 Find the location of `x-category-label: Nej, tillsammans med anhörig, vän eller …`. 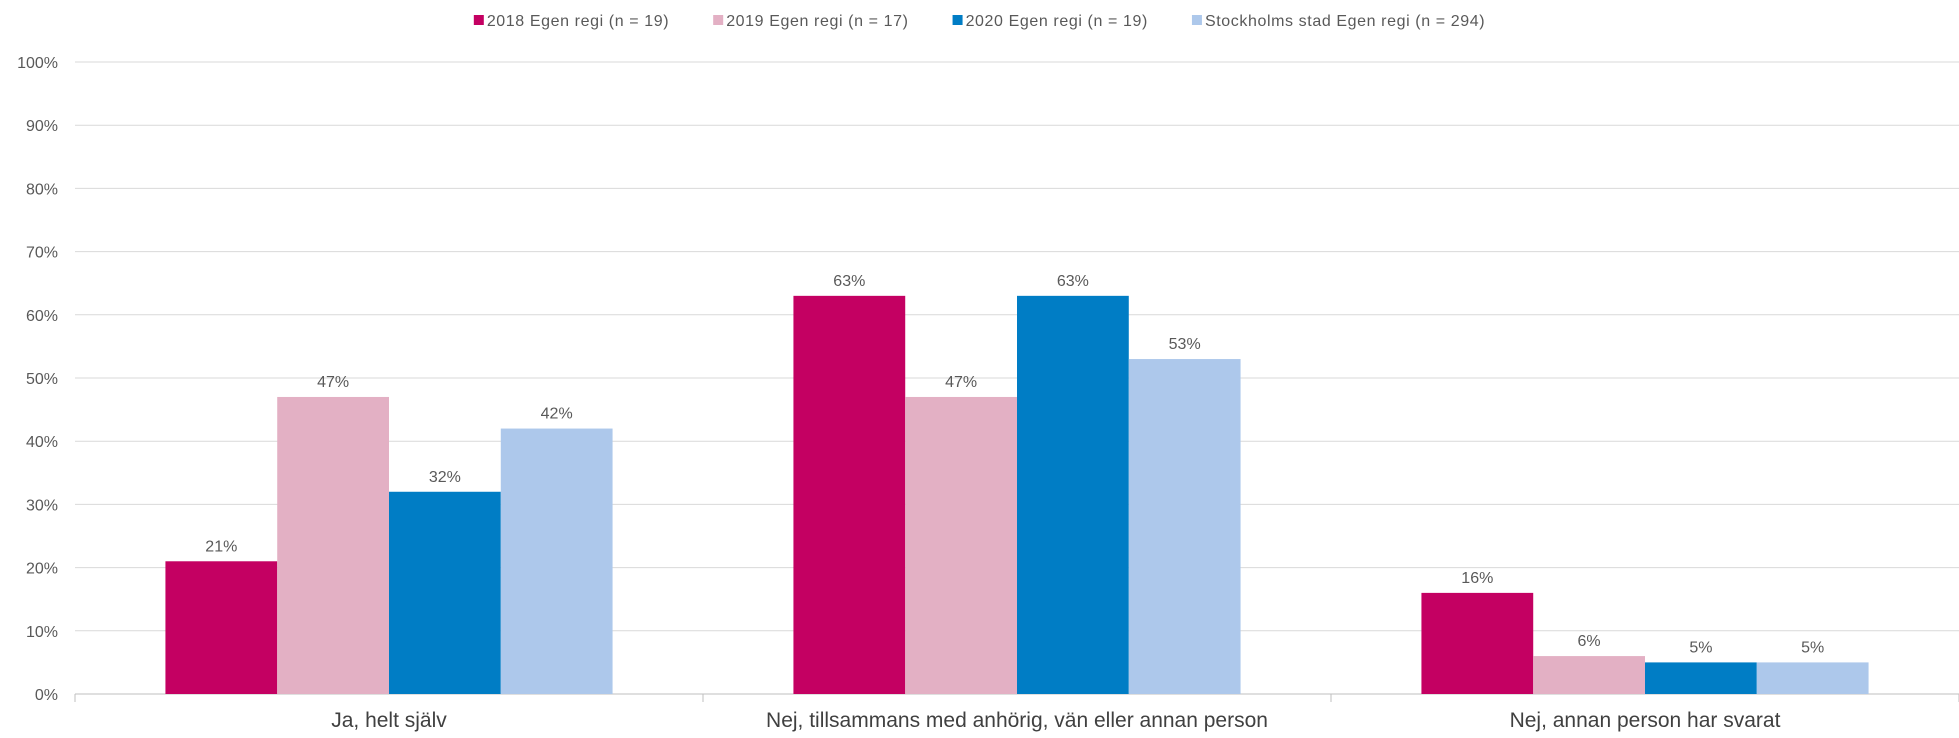

x-category-label: Nej, tillsammans med anhörig, vän eller … is located at coordinates (1017, 720).